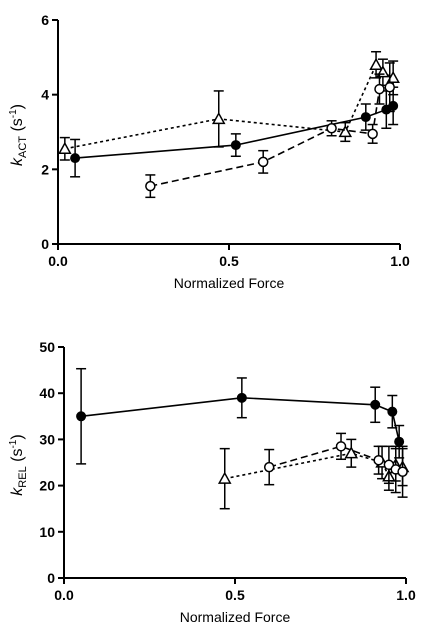 The height and width of the screenshot is (628, 423). I want to click on y-axis-label: kACT (s-1), so click(18, 135).